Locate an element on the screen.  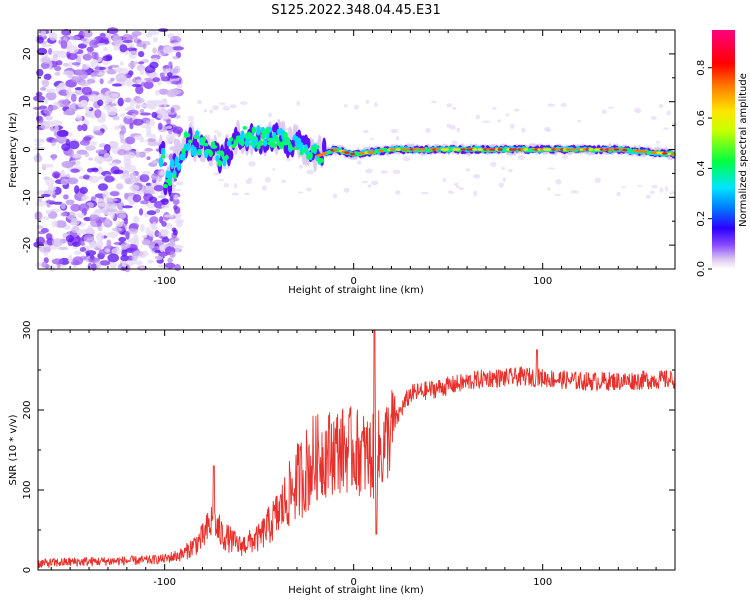
spectrogram-y-tick-label: -20 is located at coordinates (27, 245).